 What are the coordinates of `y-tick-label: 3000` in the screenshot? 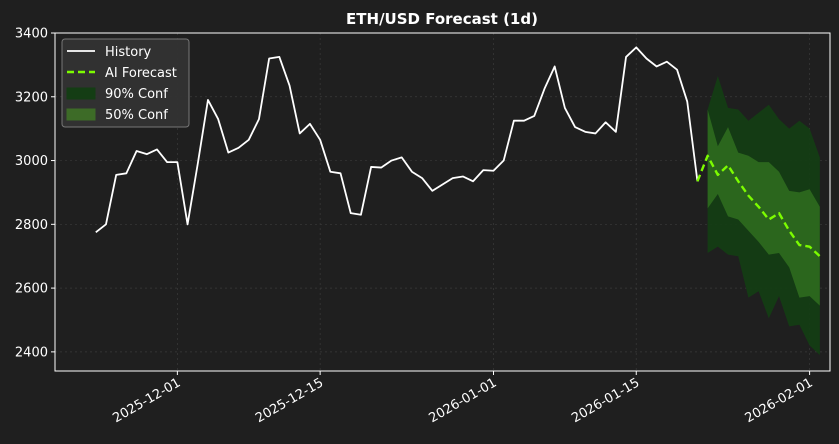 It's located at (31, 161).